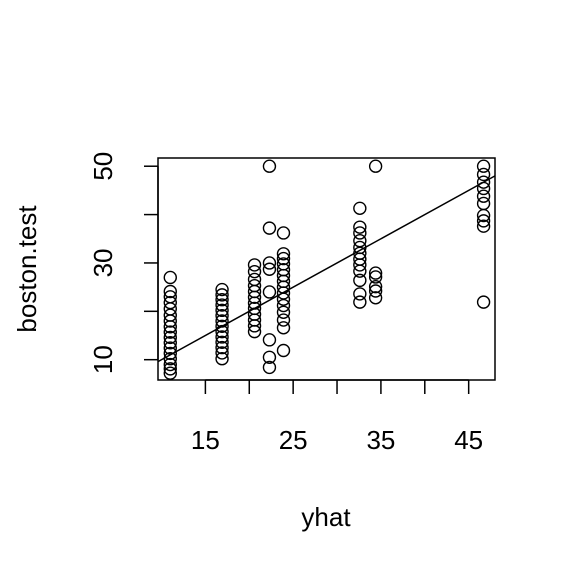  I want to click on x-axis: 15 25 35 45, so click(337, 417).